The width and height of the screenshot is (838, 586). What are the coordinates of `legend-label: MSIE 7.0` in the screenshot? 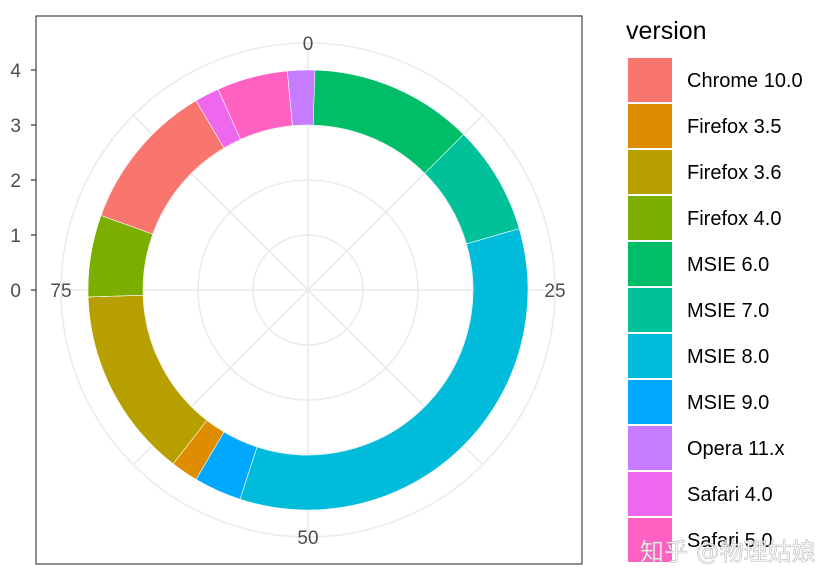 It's located at (728, 311).